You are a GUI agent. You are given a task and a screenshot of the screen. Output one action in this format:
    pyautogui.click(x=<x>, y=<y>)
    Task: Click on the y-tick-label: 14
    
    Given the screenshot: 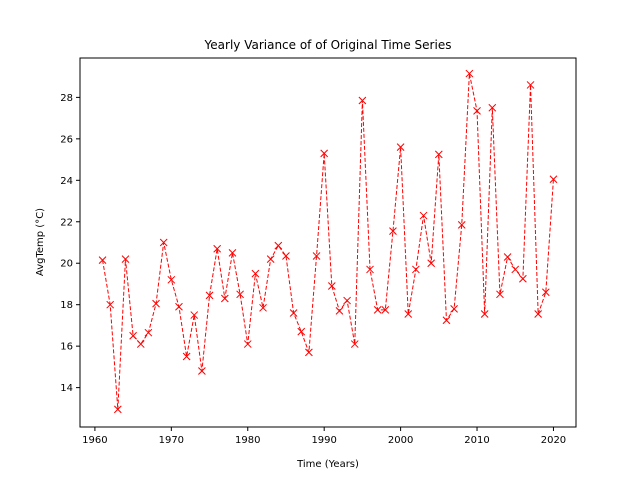 What is the action you would take?
    pyautogui.click(x=66, y=388)
    